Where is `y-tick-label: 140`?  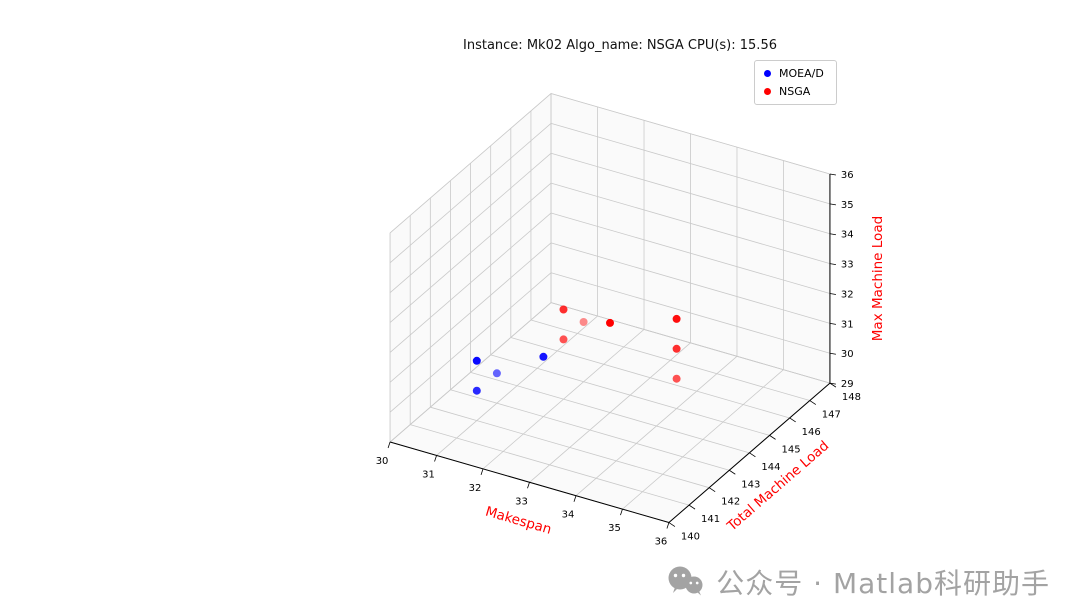 y-tick-label: 140 is located at coordinates (690, 537).